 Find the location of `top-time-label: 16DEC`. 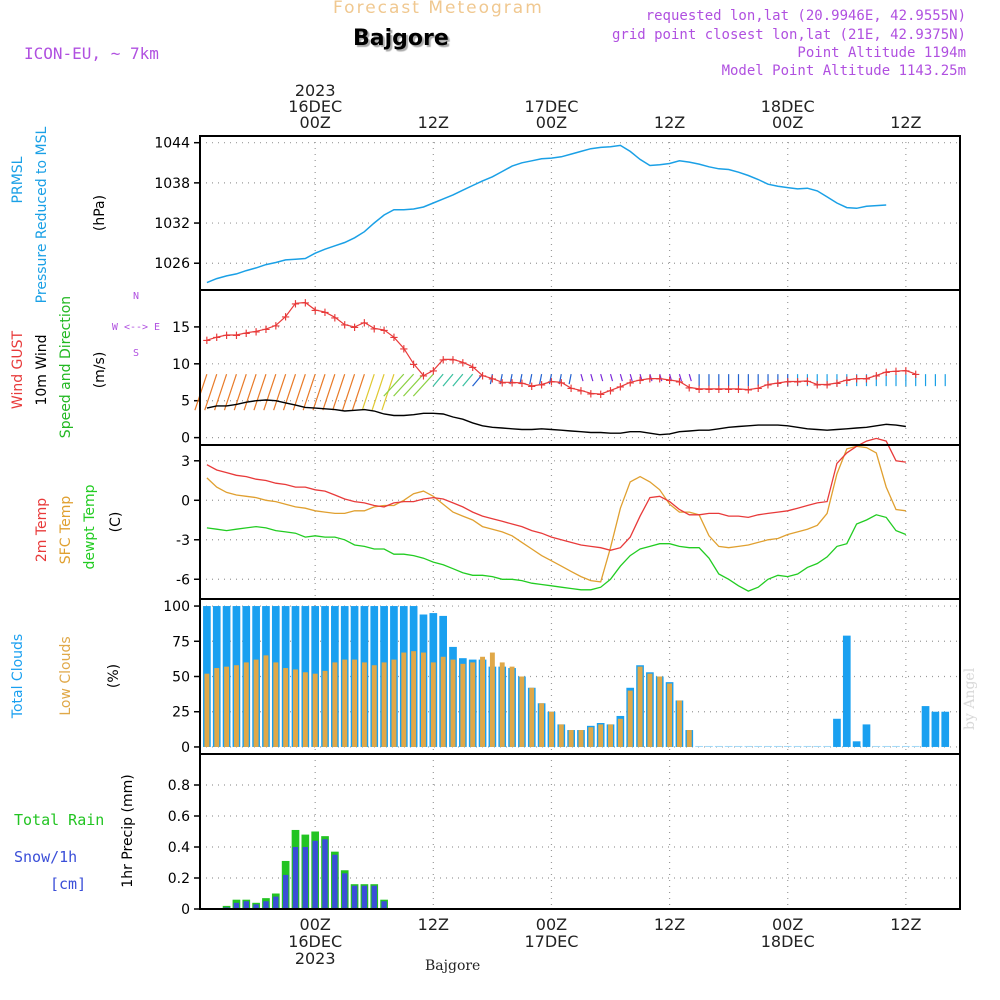

top-time-label: 16DEC is located at coordinates (315, 106).